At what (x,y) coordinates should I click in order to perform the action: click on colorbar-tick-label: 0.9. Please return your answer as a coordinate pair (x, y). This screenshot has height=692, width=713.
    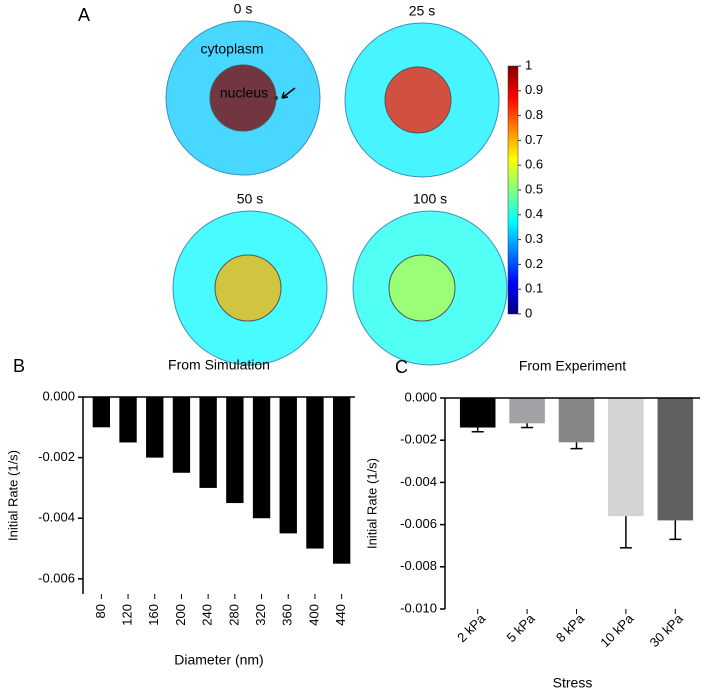
    Looking at the image, I should click on (534, 89).